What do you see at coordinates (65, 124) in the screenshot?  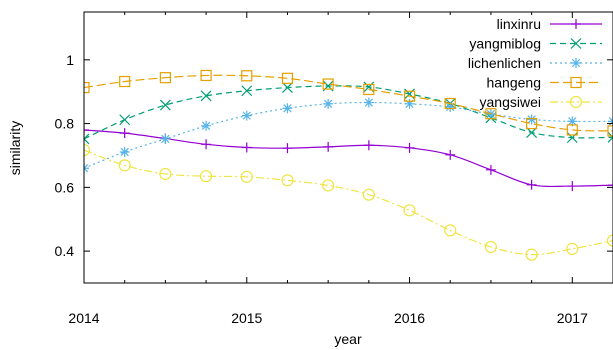 I see `y-tick-label: 0.8` at bounding box center [65, 124].